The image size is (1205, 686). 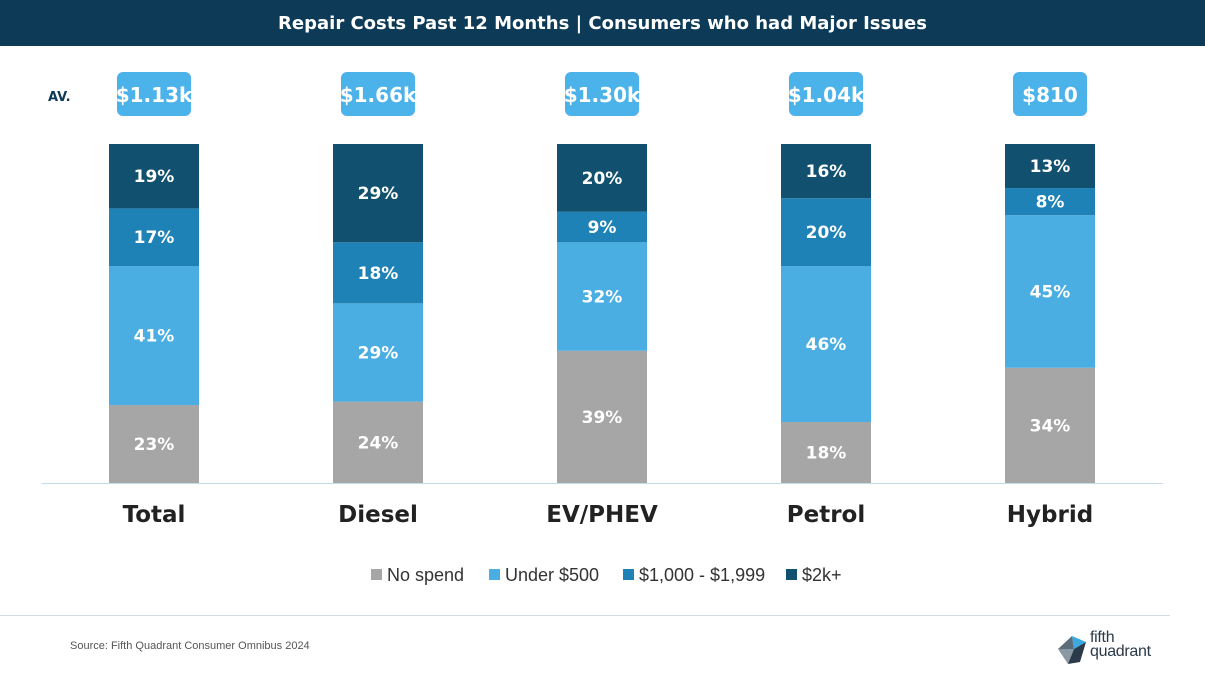 I want to click on average-value: $1.13k, so click(x=154, y=95).